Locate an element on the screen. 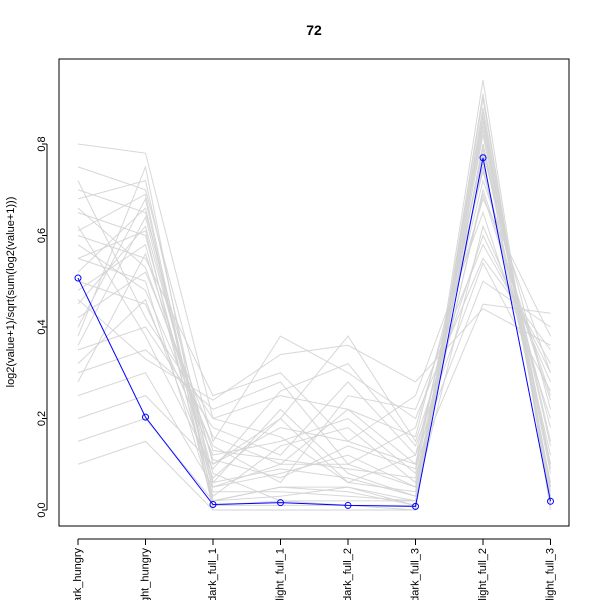 This screenshot has width=600, height=600. chart-title: 72 is located at coordinates (314, 30).